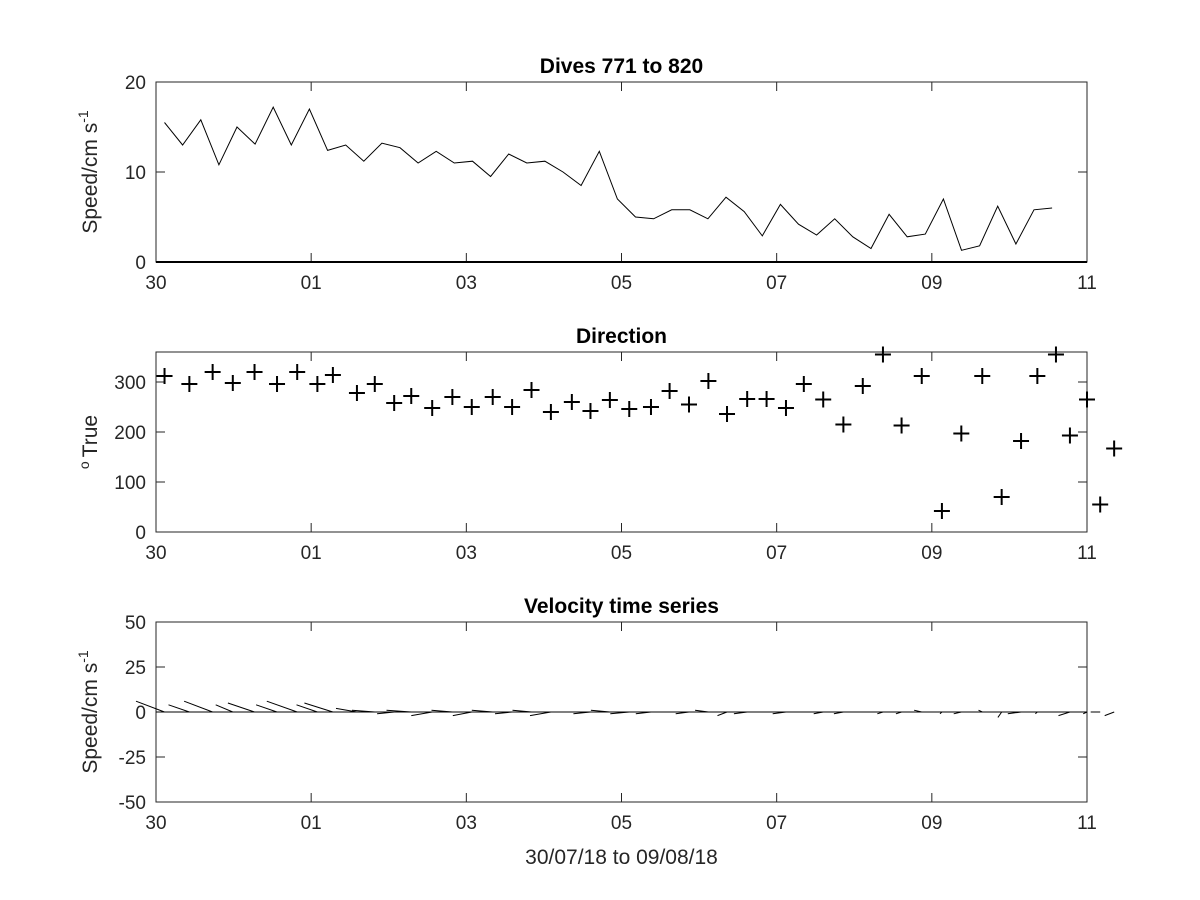 Image resolution: width=1200 pixels, height=900 pixels. What do you see at coordinates (130, 433) in the screenshot?
I see `y-tick-label: 200` at bounding box center [130, 433].